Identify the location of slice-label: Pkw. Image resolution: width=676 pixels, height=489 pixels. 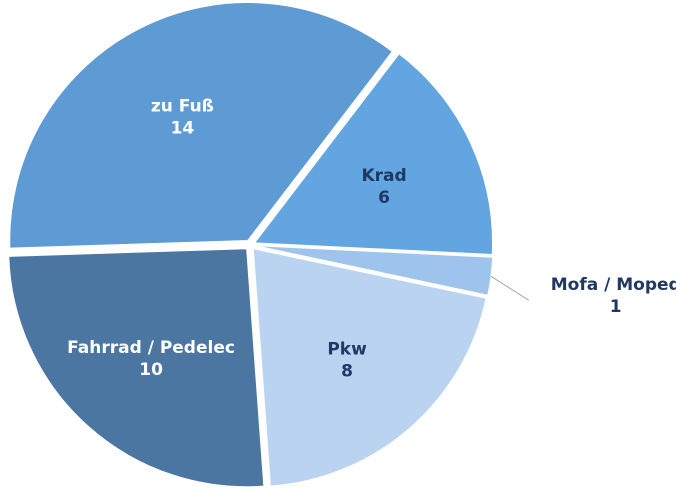
(347, 349).